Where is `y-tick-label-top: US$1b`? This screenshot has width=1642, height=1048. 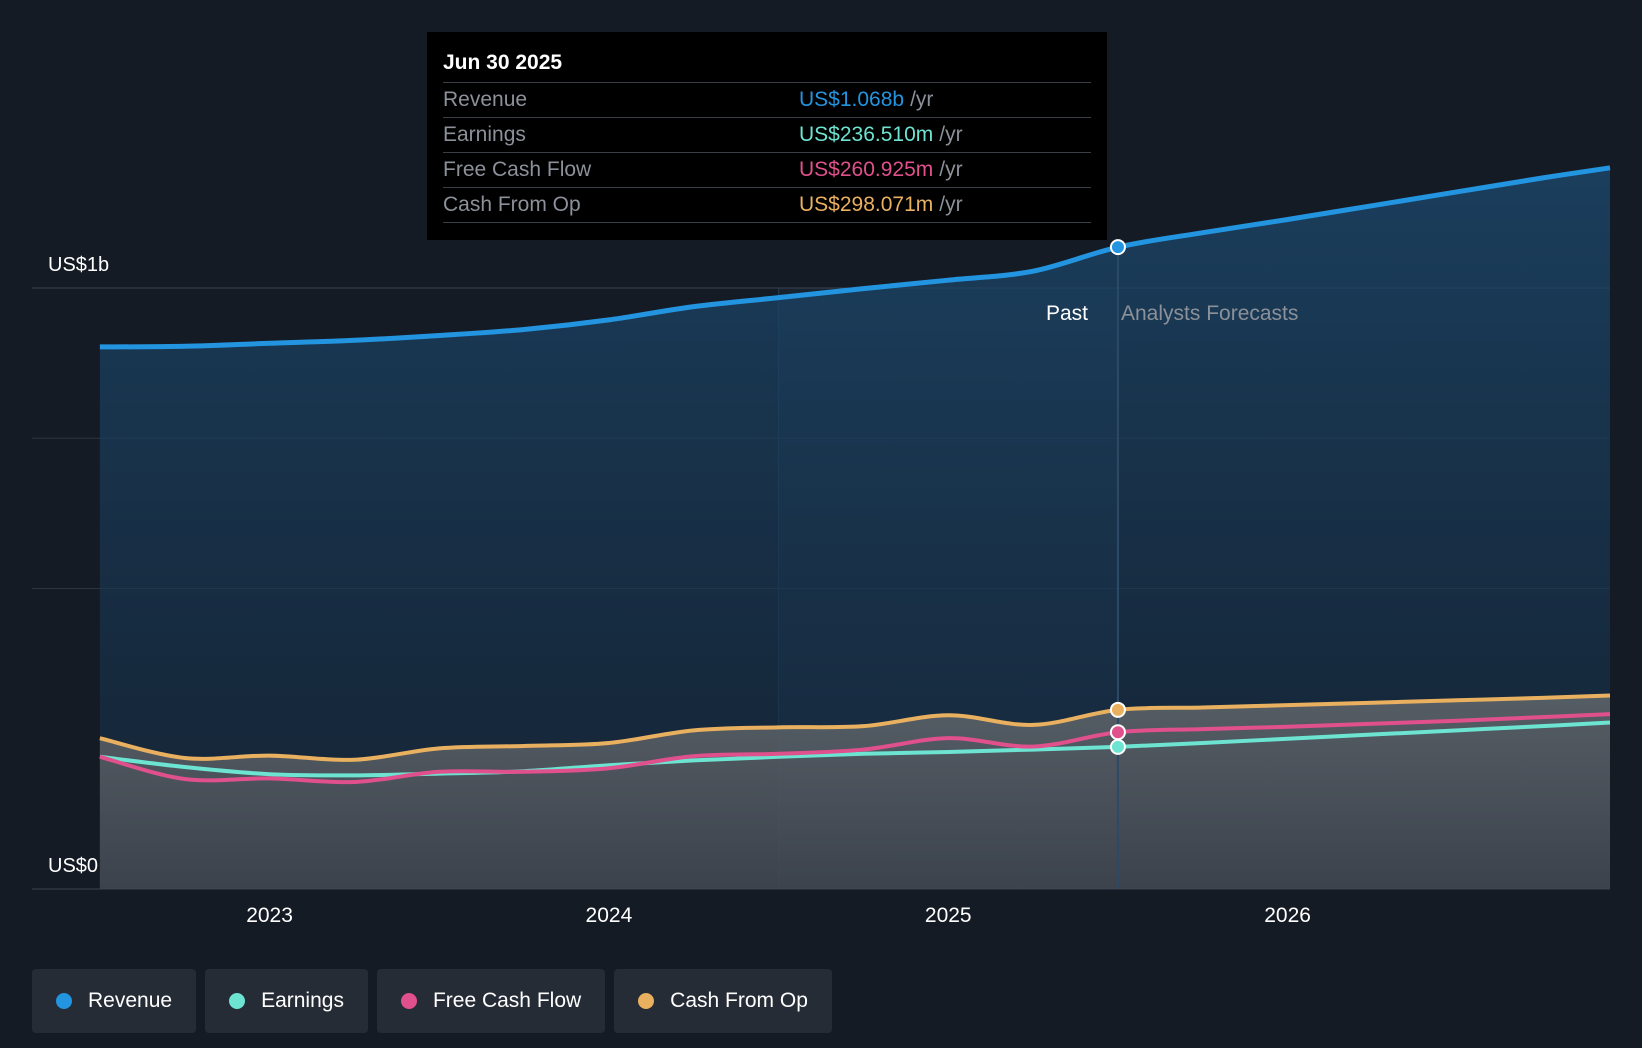 y-tick-label-top: US$1b is located at coordinates (78, 265).